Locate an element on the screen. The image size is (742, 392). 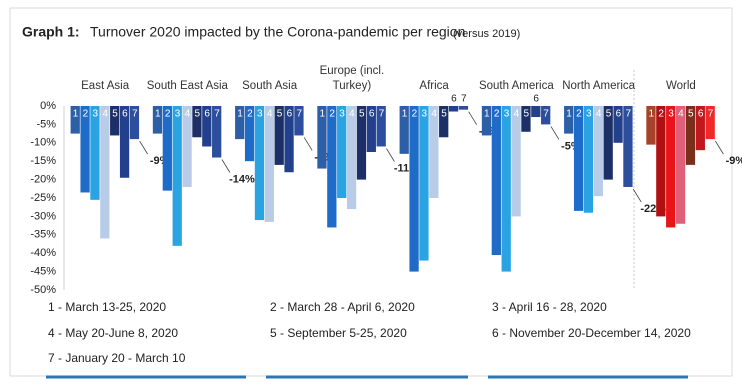
chart-subtitle: (versus 2019) is located at coordinates (486, 34).